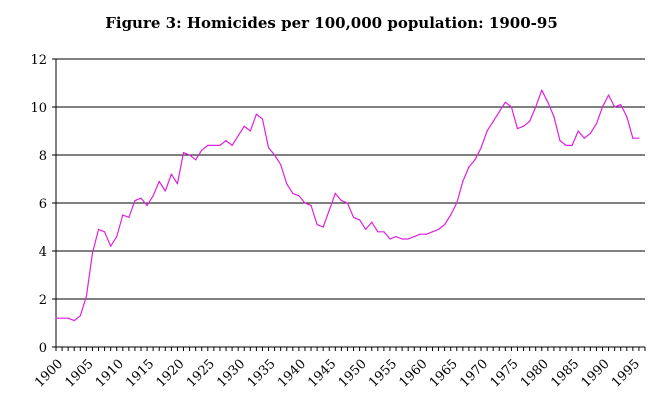 The height and width of the screenshot is (410, 663). What do you see at coordinates (43, 252) in the screenshot?
I see `y-tick-label: 4` at bounding box center [43, 252].